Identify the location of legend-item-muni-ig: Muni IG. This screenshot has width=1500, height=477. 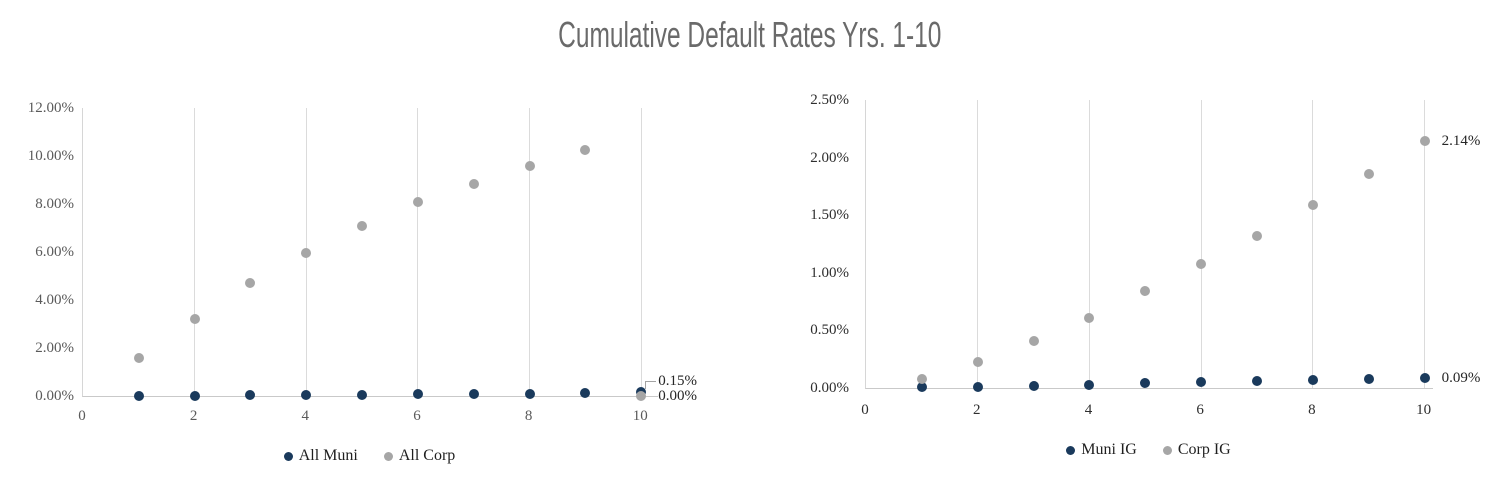
(1101, 450).